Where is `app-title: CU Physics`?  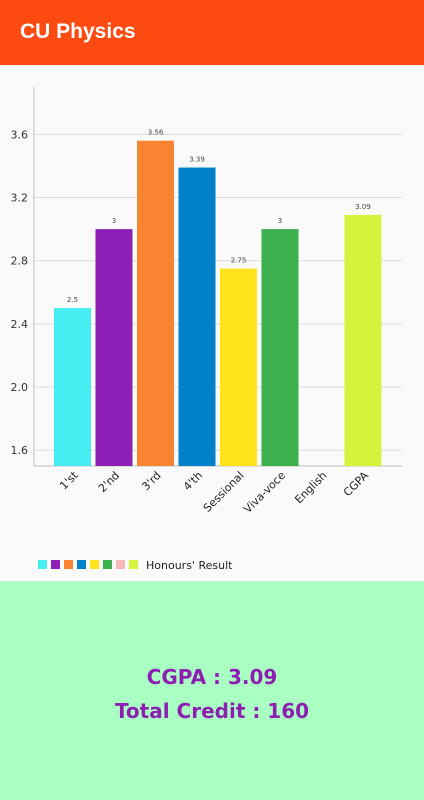
app-title: CU Physics is located at coordinates (78, 31).